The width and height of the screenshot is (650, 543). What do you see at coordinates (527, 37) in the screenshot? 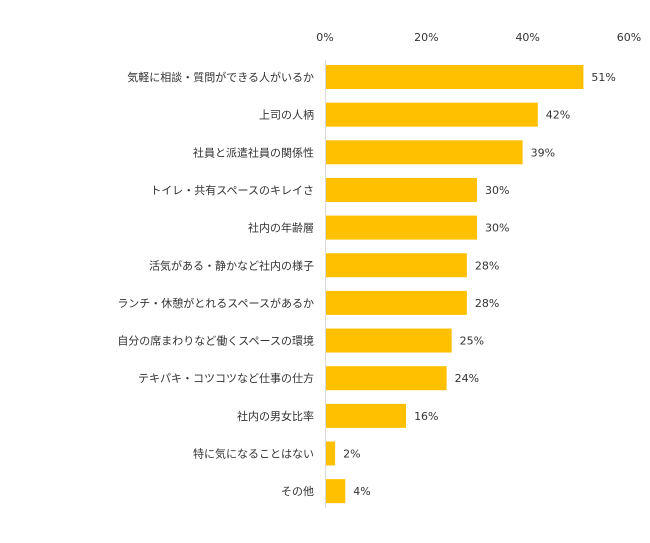
I see `x-tick-label: 40%` at bounding box center [527, 37].